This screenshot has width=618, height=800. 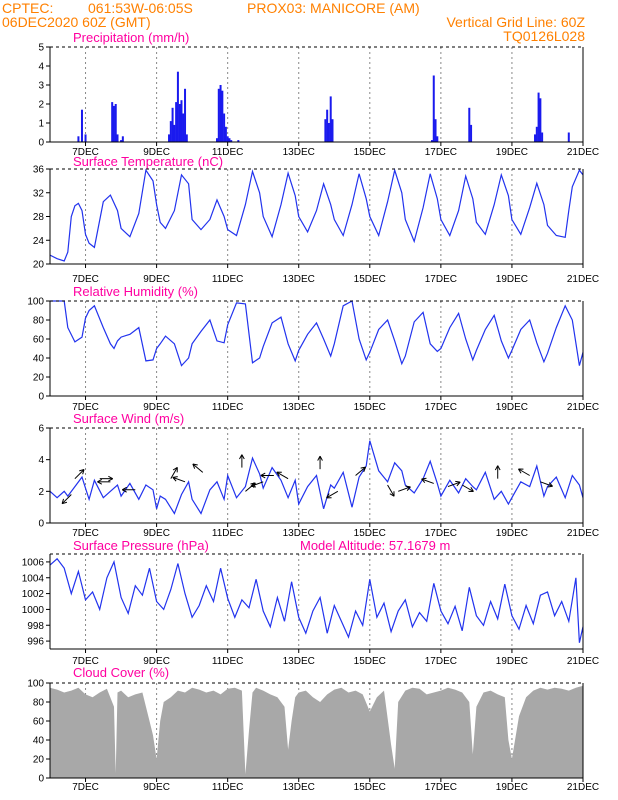 I want to click on y-tick-label: 6, so click(x=41, y=429).